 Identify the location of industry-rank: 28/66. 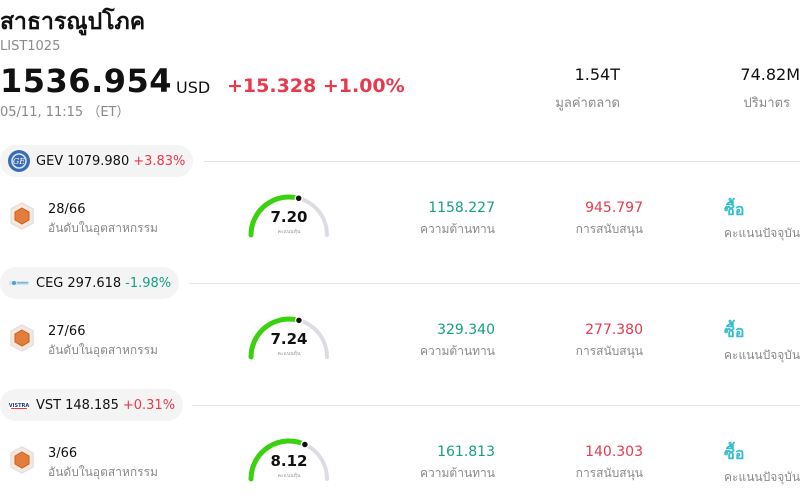
(67, 209).